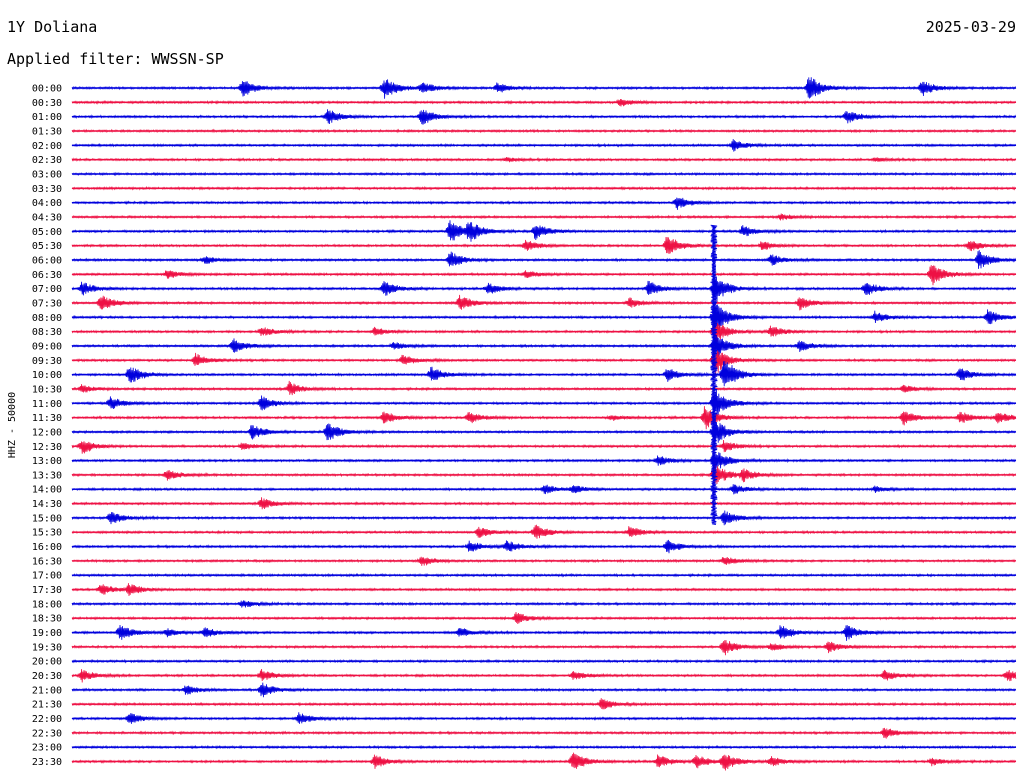 The height and width of the screenshot is (780, 1024). Describe the element at coordinates (47, 217) in the screenshot. I see `row-time-label: 04:30` at that location.